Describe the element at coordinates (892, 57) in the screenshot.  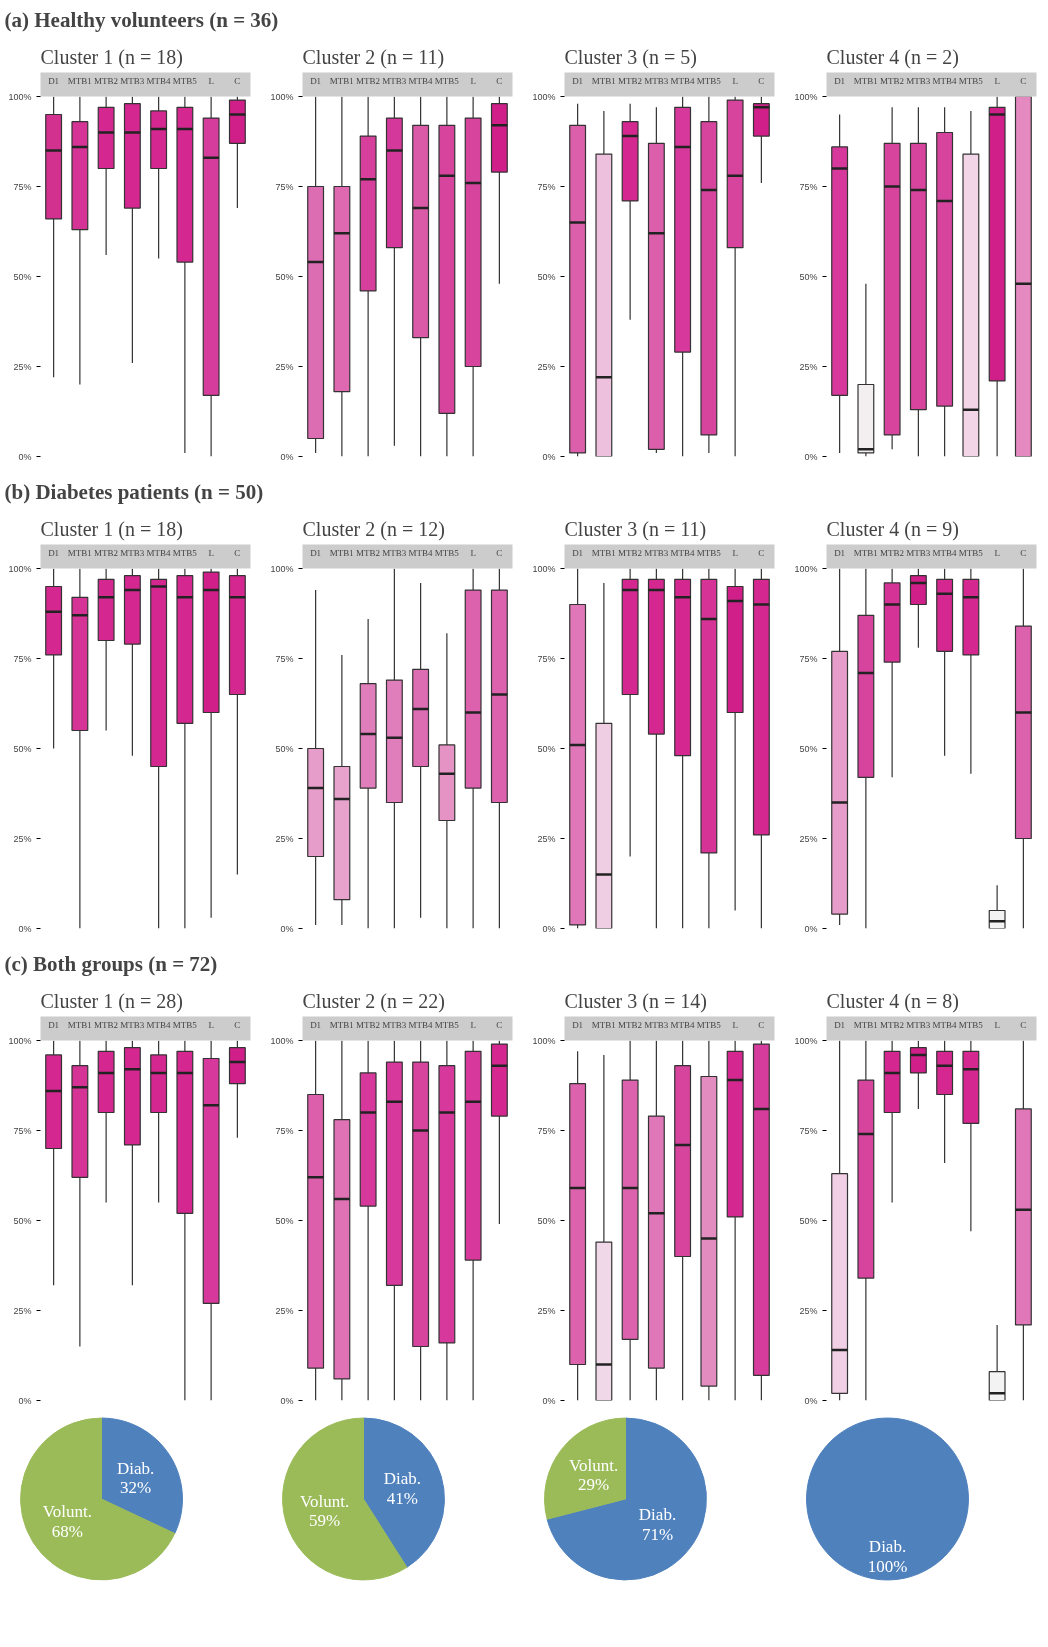
I see `chart-title: Cluster 4 (n = 2)` at that location.